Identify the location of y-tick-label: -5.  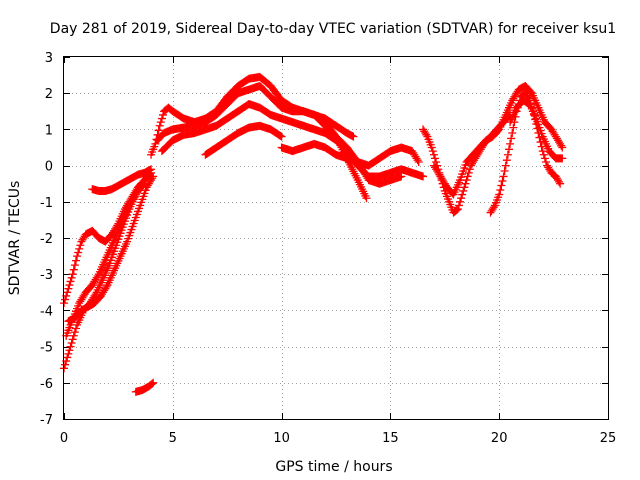
(46, 348).